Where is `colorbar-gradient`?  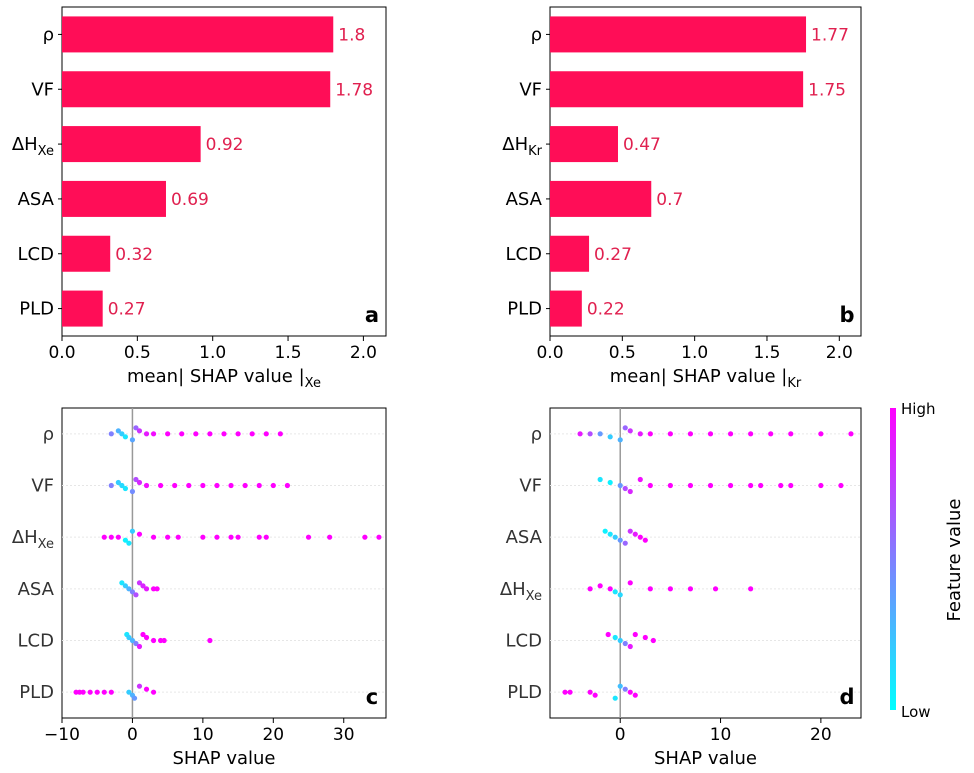
colorbar-gradient is located at coordinates (893, 559).